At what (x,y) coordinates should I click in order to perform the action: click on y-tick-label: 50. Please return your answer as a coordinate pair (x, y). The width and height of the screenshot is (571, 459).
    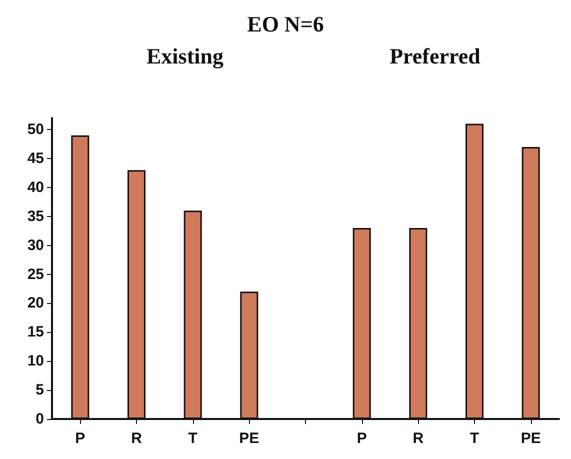
    Looking at the image, I should click on (35, 129).